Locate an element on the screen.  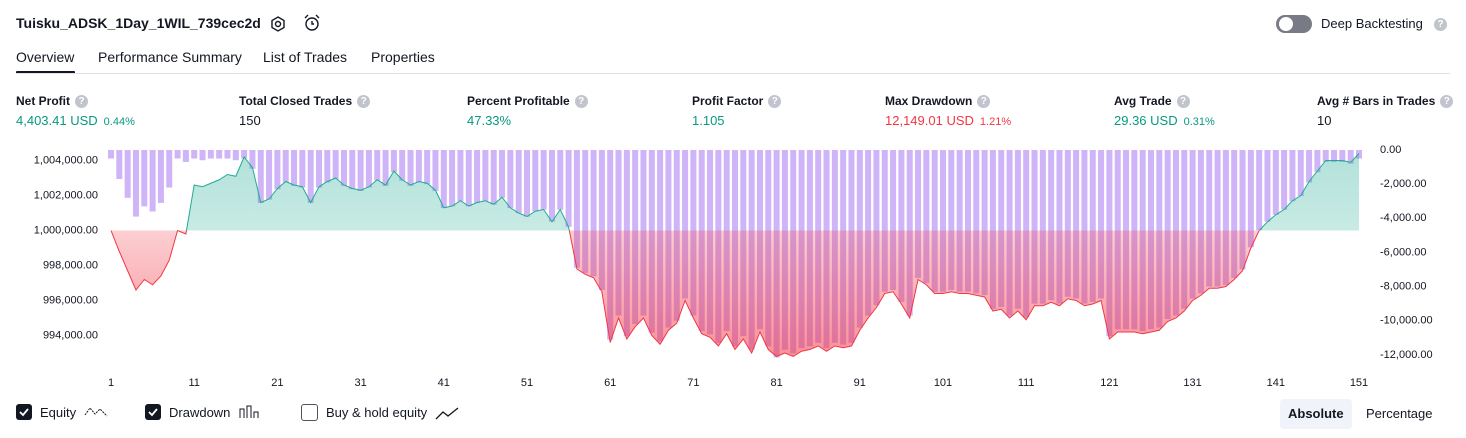
x-tick-label: 151 is located at coordinates (1359, 383).